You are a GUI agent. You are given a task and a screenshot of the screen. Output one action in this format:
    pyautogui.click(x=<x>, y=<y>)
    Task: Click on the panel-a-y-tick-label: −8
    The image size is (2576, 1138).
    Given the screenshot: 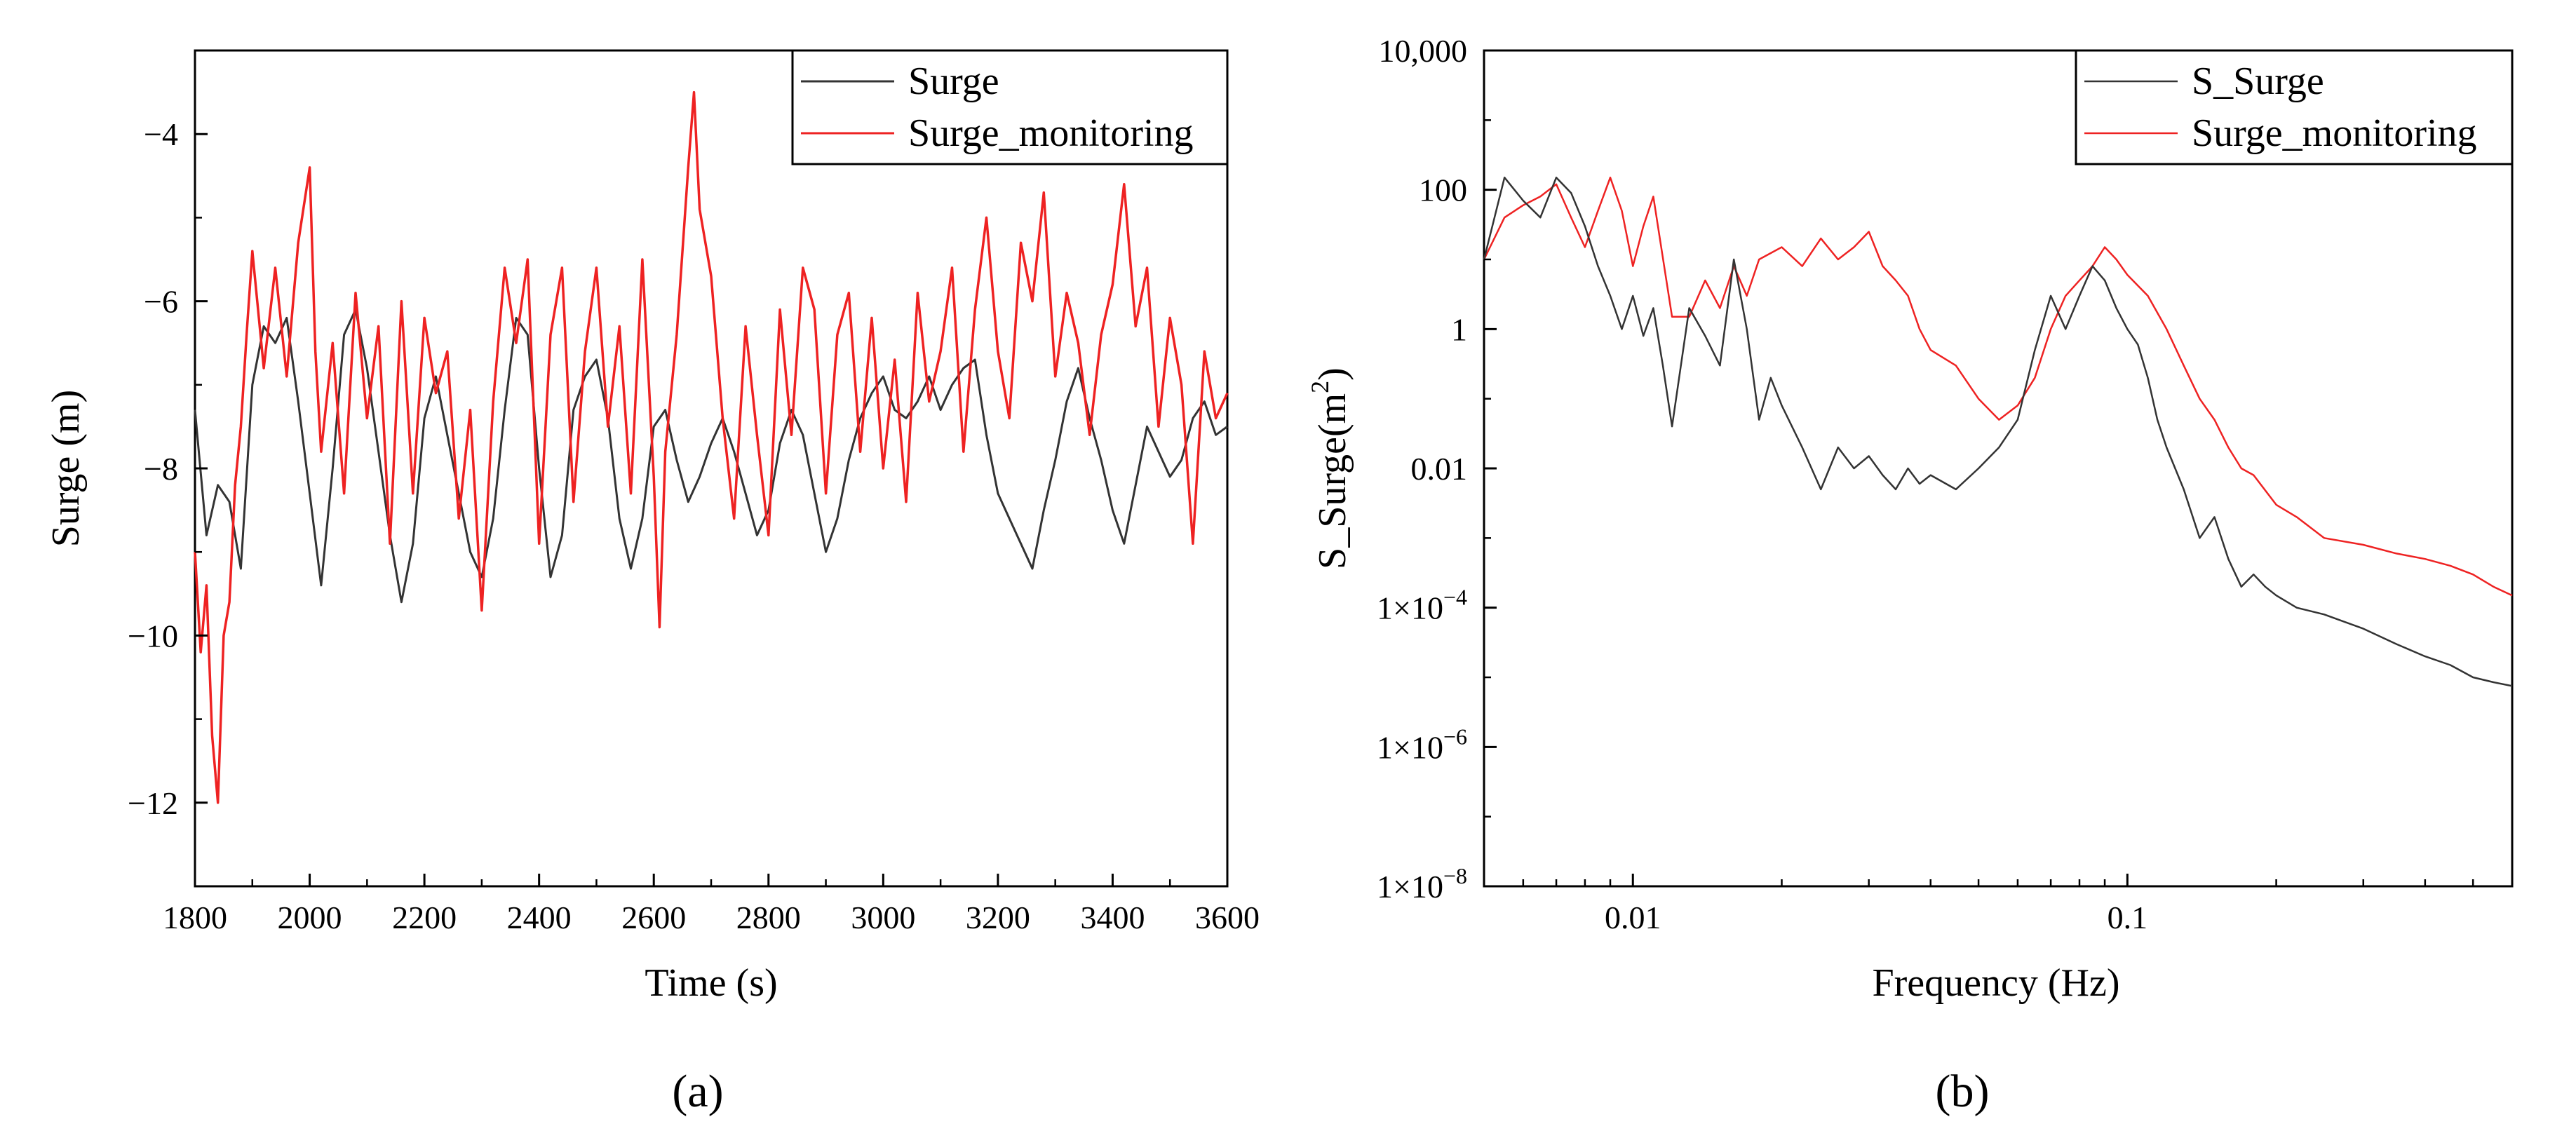 What is the action you would take?
    pyautogui.click(x=161, y=469)
    